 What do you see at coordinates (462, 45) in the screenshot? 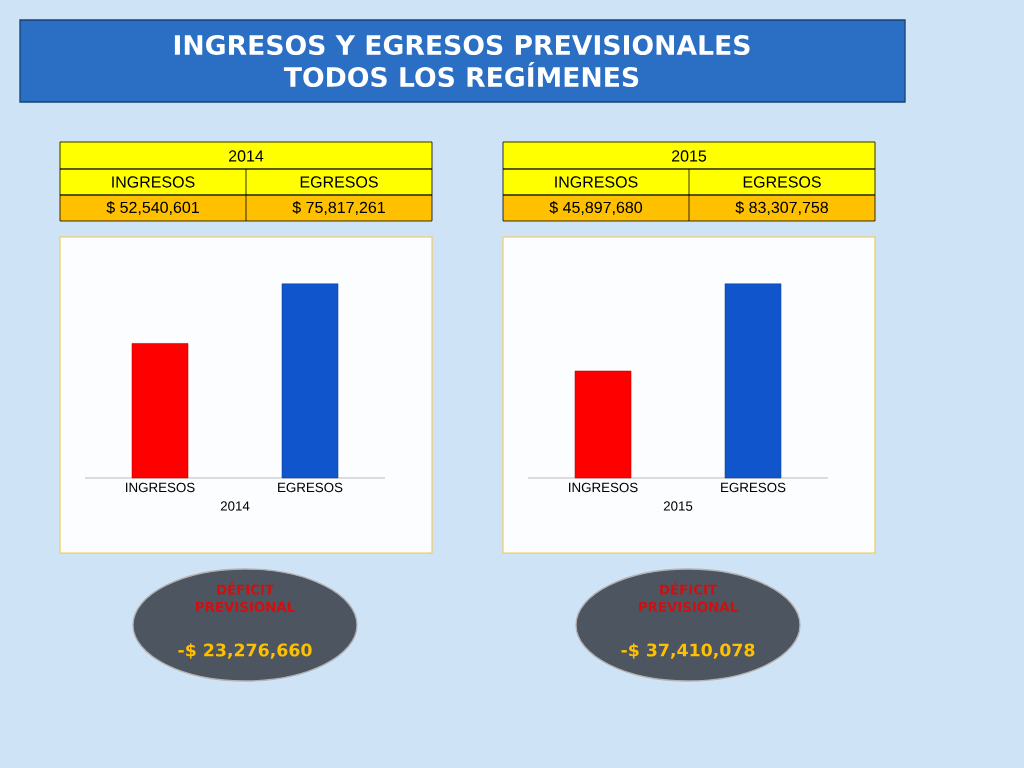
I see `text: INGRESOS Y EGRESOS PREVISIONALES` at bounding box center [462, 45].